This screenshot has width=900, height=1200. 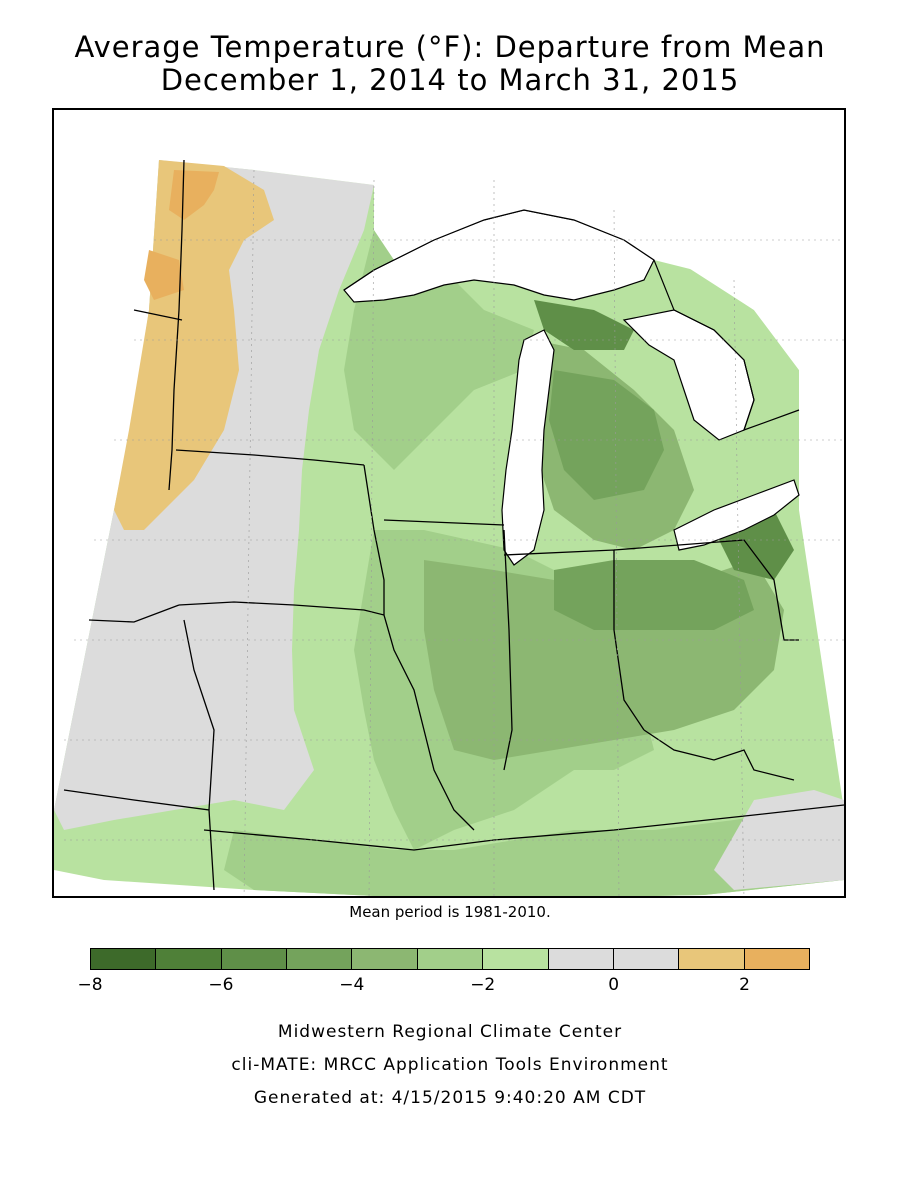 I want to click on legend-tick-label: 2, so click(x=744, y=985).